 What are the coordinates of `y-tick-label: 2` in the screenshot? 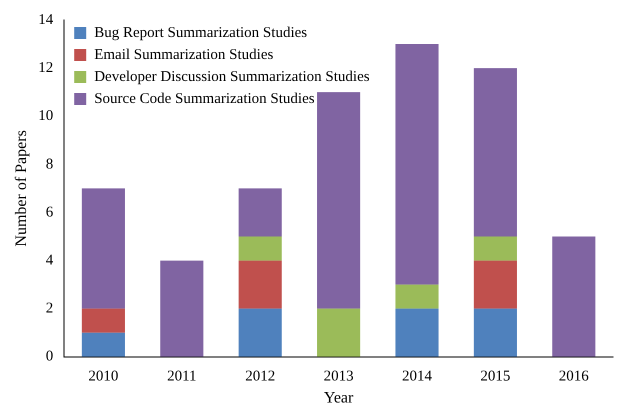 It's located at (50, 308).